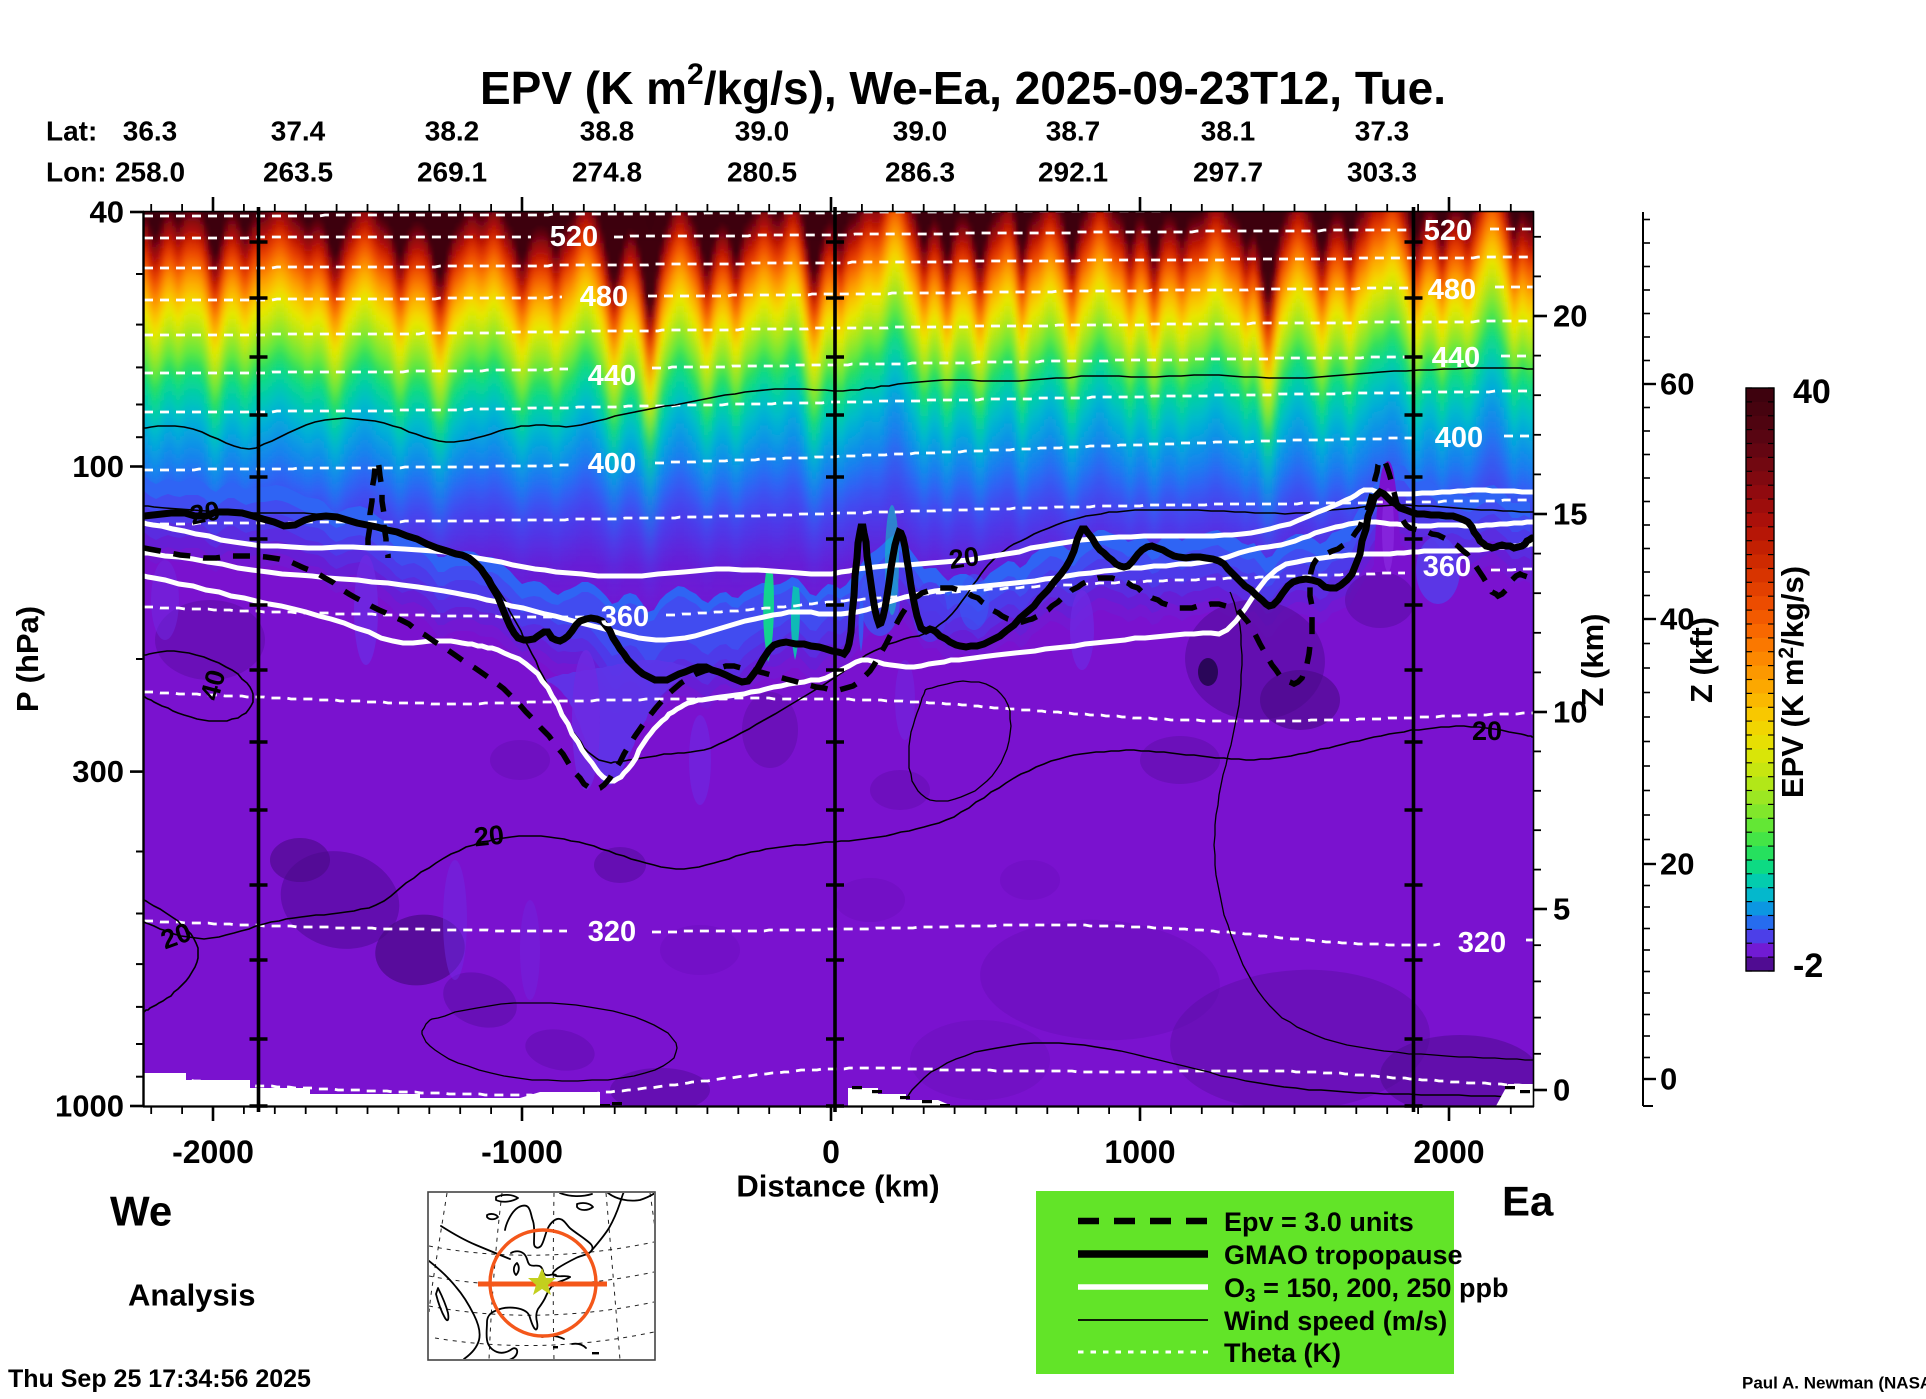 The image size is (1926, 1399). I want to click on svg-text: 2000, so click(1448, 1152).